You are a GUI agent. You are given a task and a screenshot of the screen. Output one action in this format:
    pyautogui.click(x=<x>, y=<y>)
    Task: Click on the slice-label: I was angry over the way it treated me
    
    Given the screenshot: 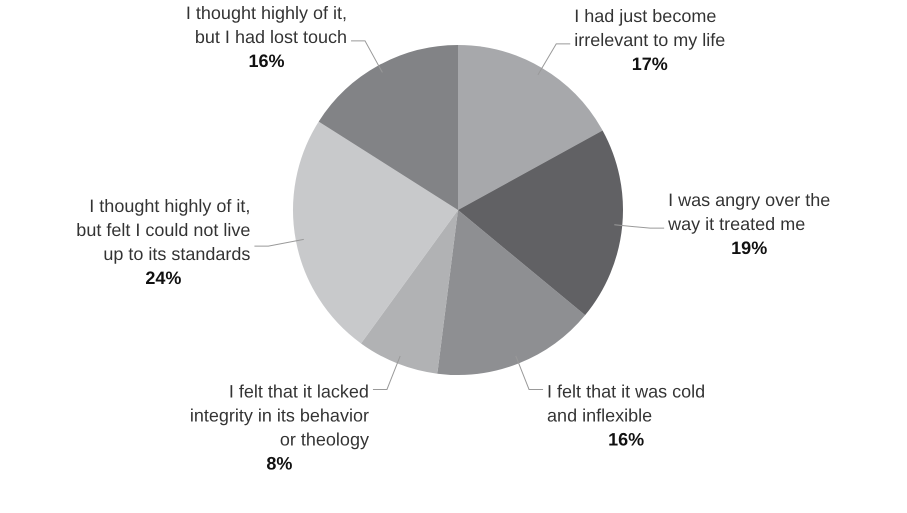 What is the action you would take?
    pyautogui.click(x=748, y=212)
    